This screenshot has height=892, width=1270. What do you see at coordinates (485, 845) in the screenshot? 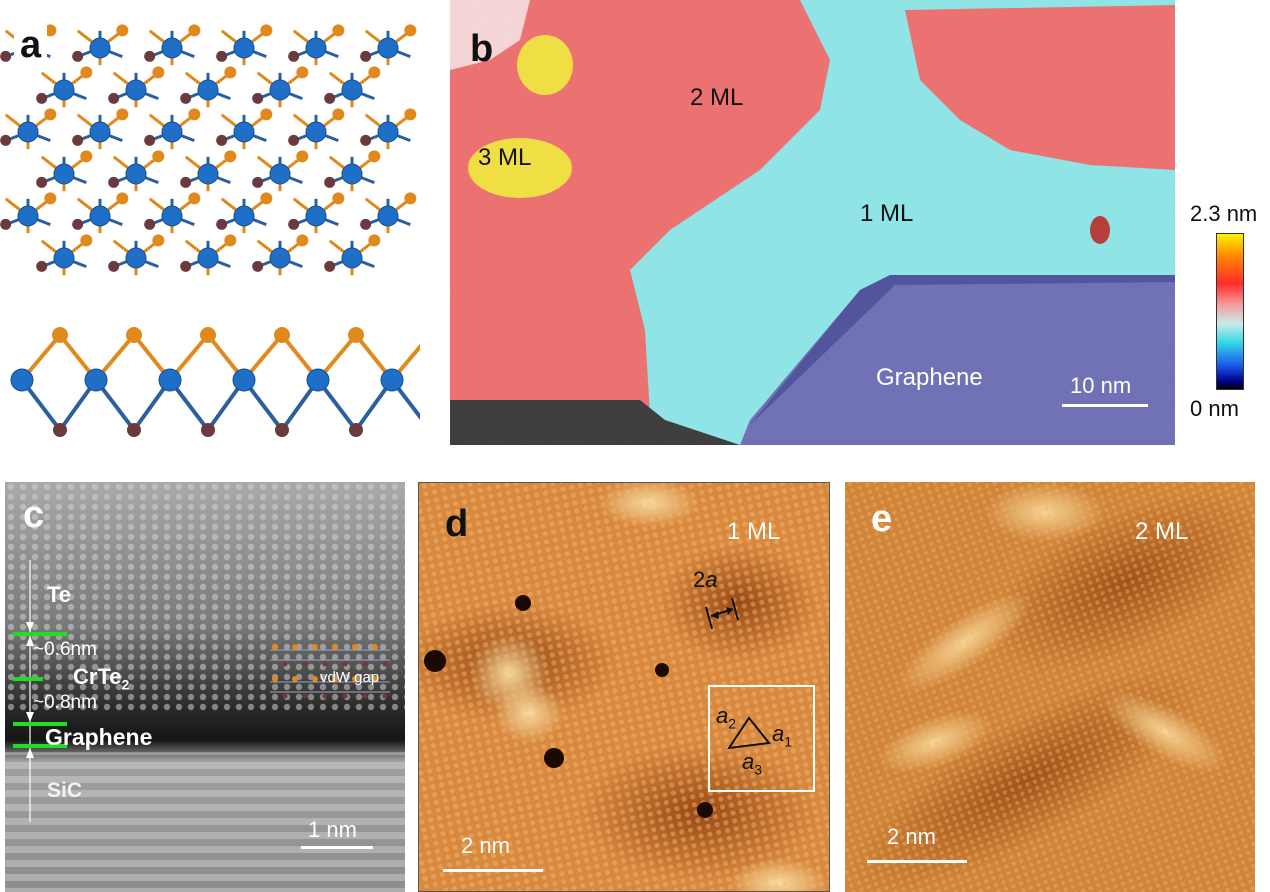
I see `scalebar-label-d: 2 nm` at bounding box center [485, 845].